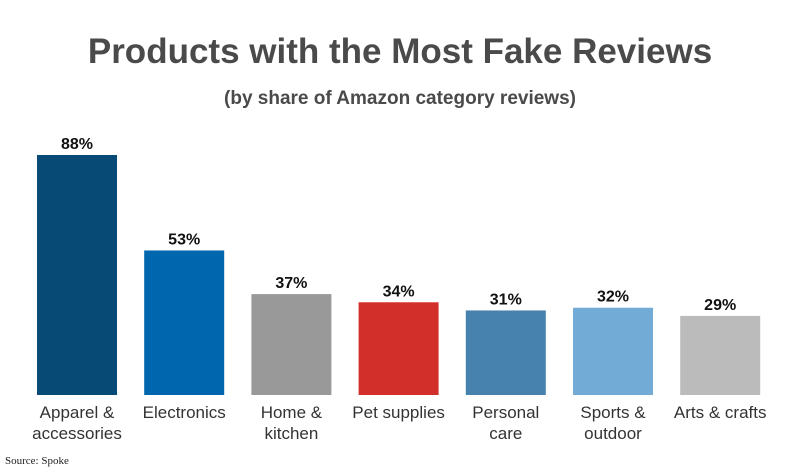 The height and width of the screenshot is (475, 800). Describe the element at coordinates (613, 297) in the screenshot. I see `bar-value-label: 32%` at that location.